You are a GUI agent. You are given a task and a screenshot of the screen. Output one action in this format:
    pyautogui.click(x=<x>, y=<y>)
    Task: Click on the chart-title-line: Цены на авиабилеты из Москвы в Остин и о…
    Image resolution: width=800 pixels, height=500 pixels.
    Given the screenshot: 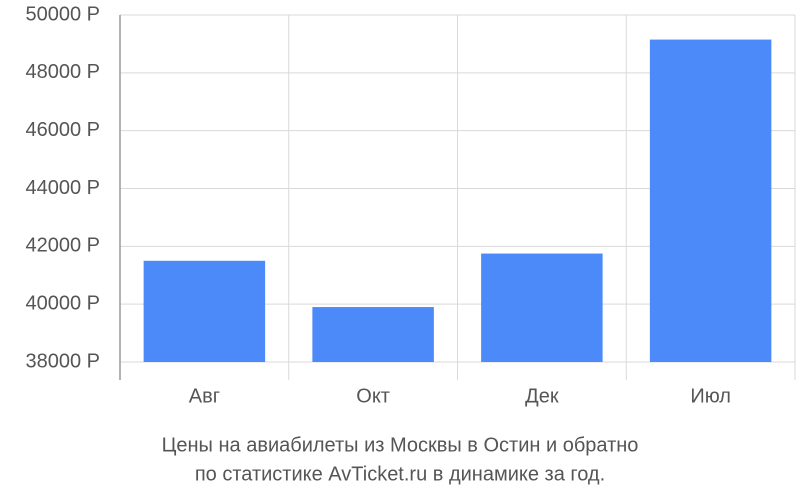 What is the action you would take?
    pyautogui.click(x=400, y=445)
    